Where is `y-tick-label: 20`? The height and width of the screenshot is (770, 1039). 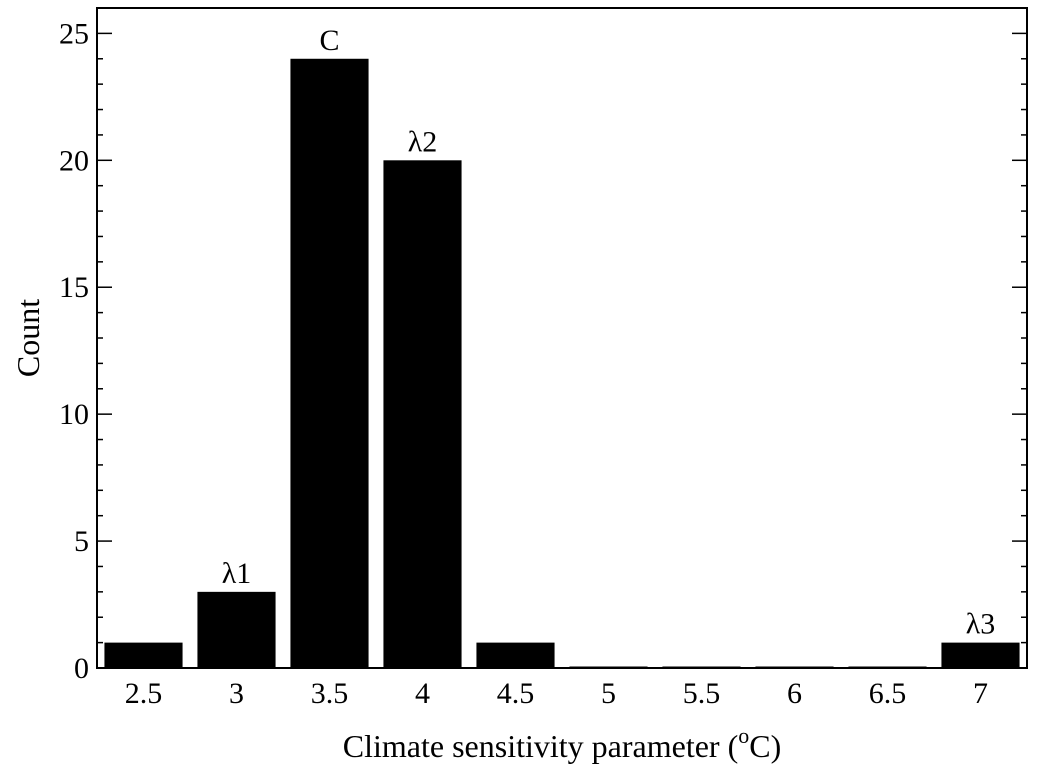 y-tick-label: 20 is located at coordinates (74, 160).